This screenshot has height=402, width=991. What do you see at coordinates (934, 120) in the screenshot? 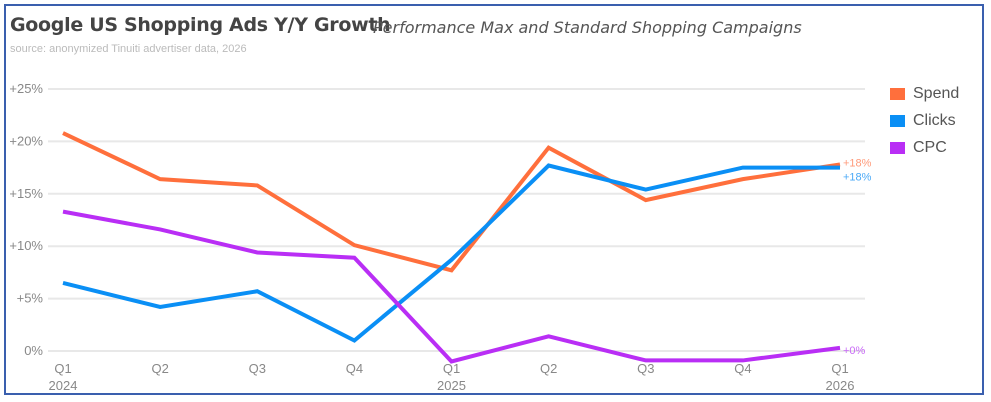
I see `legend-label: Clicks` at bounding box center [934, 120].